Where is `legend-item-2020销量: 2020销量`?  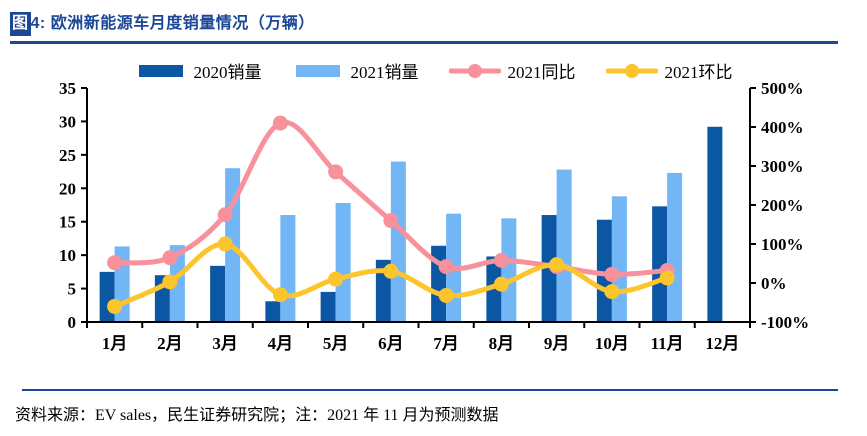 legend-item-2020销量: 2020销量 is located at coordinates (198, 70).